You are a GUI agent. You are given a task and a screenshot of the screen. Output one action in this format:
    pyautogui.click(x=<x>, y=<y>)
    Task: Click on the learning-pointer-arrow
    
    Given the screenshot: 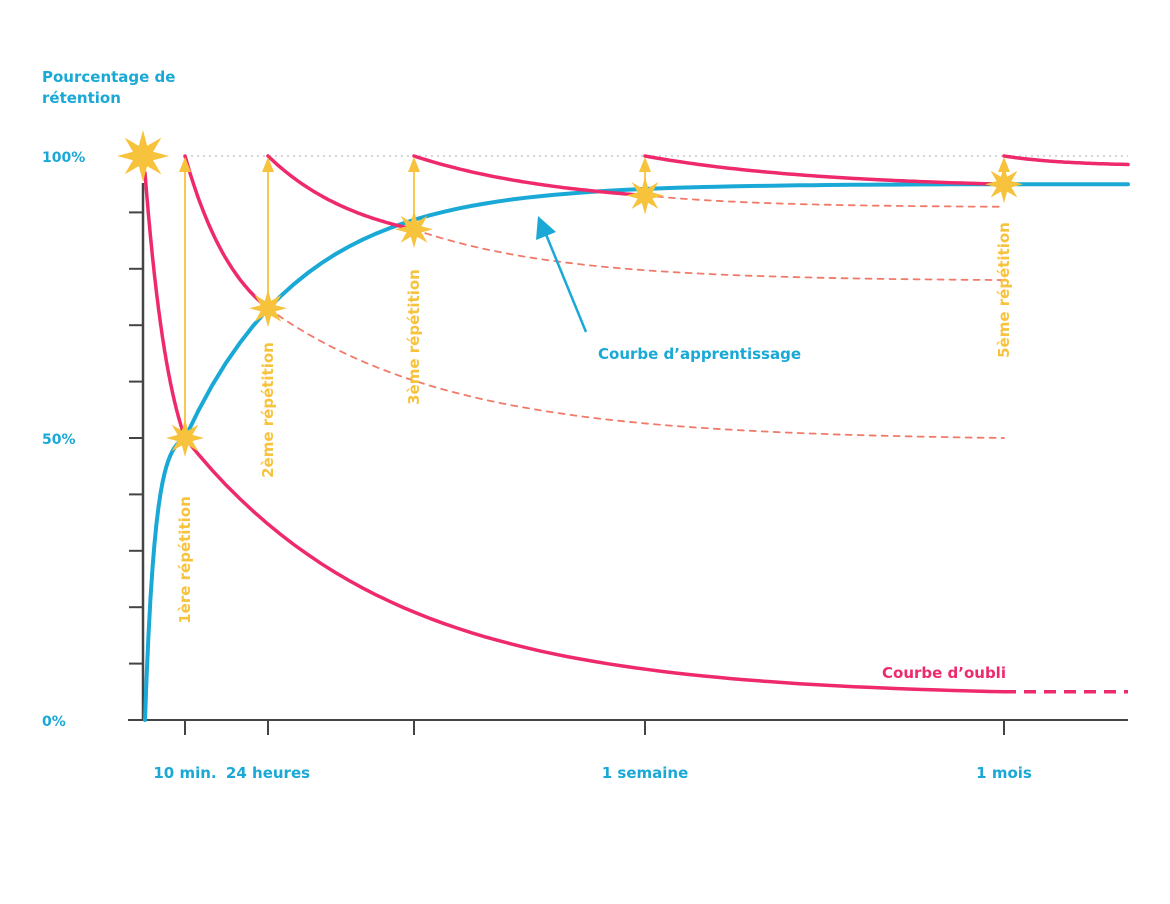 What is the action you would take?
    pyautogui.click(x=565, y=282)
    